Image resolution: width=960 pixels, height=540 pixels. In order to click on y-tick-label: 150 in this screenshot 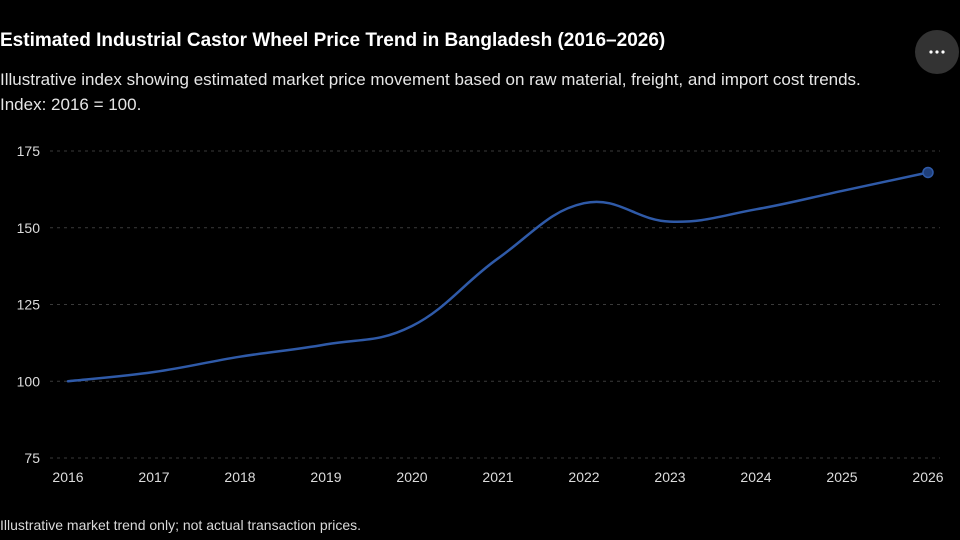, I will do `click(29, 228)`.